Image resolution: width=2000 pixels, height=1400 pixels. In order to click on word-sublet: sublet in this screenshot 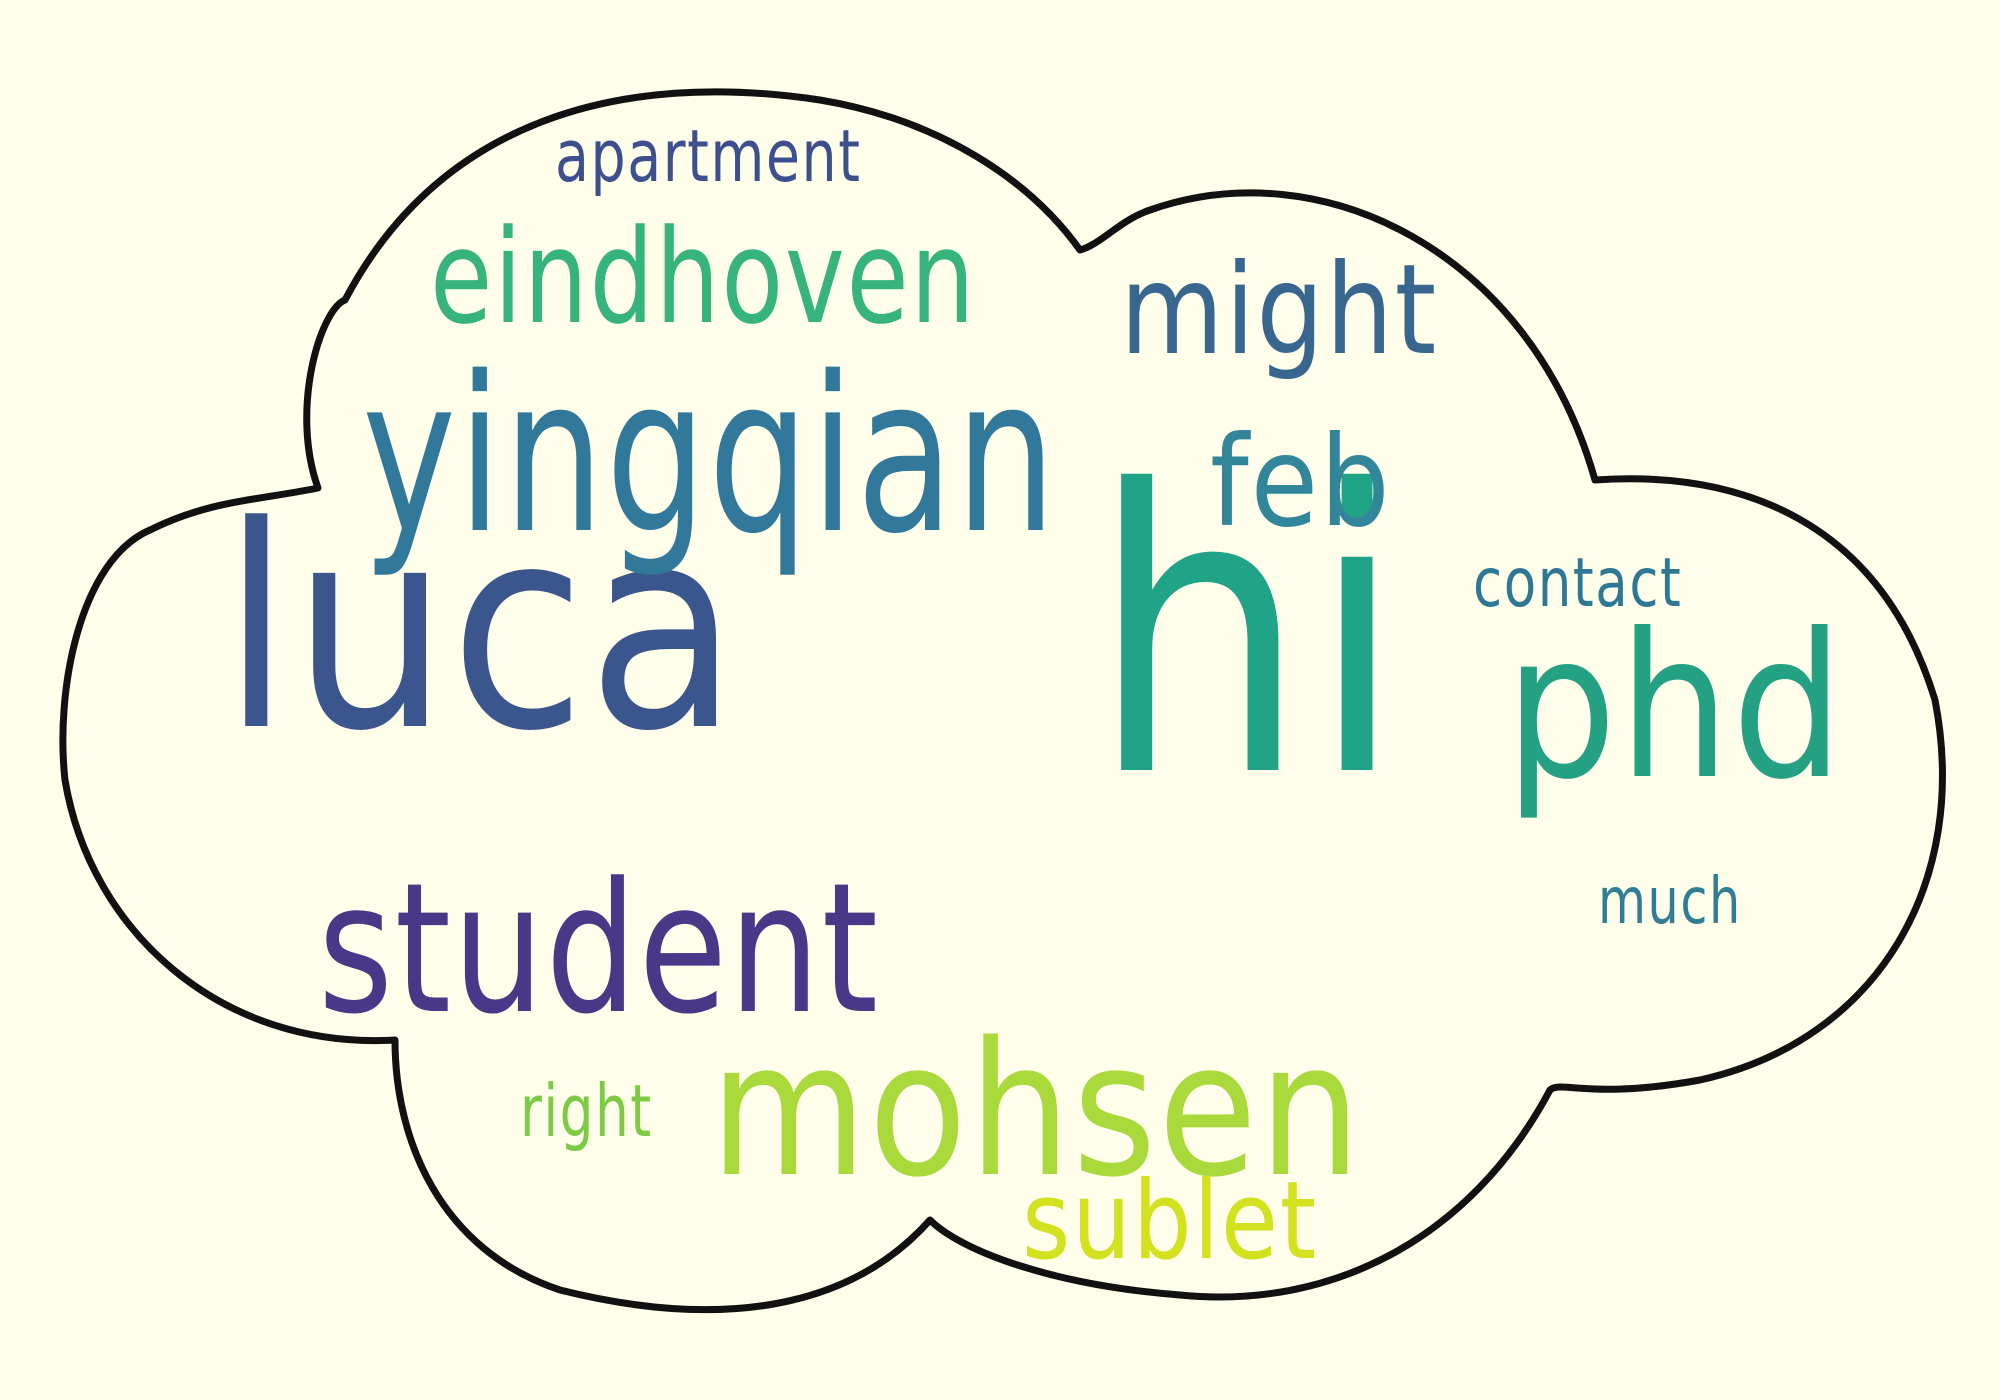, I will do `click(1170, 1221)`.